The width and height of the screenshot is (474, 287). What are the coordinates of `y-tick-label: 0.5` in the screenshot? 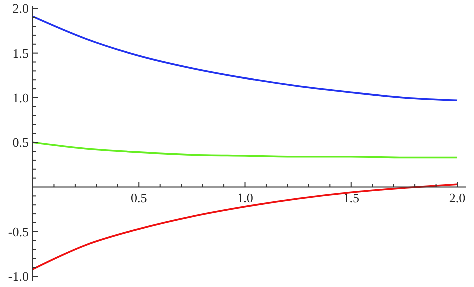 It's located at (20, 142).